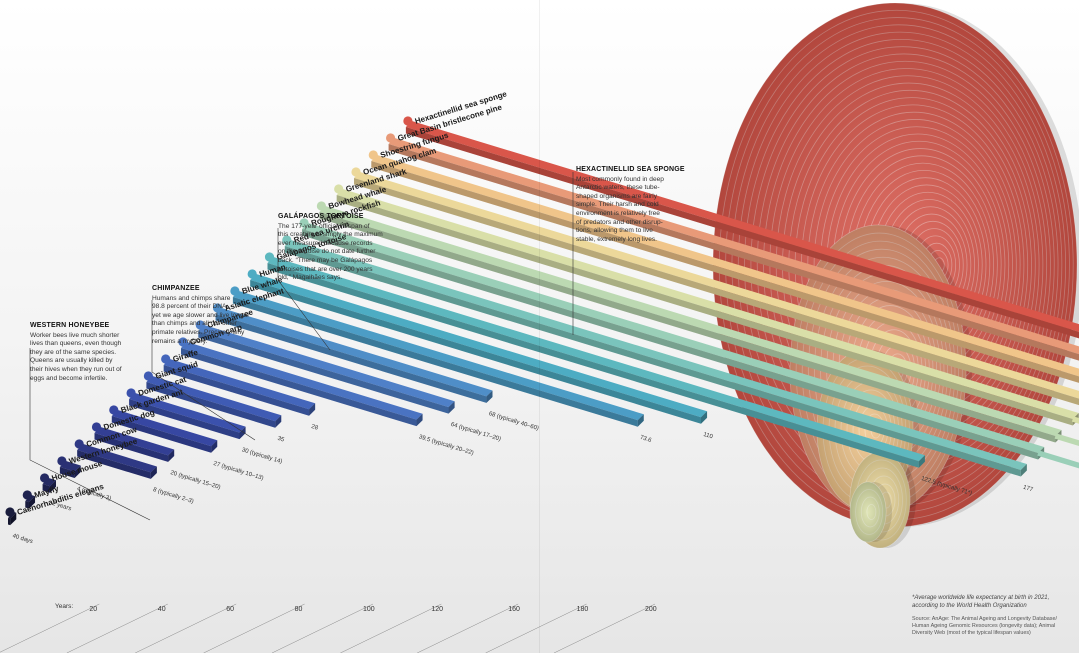 This screenshot has height=653, width=1079. What do you see at coordinates (176, 288) in the screenshot?
I see `callout-chimpanzee-title: CHIMPANZEE` at bounding box center [176, 288].